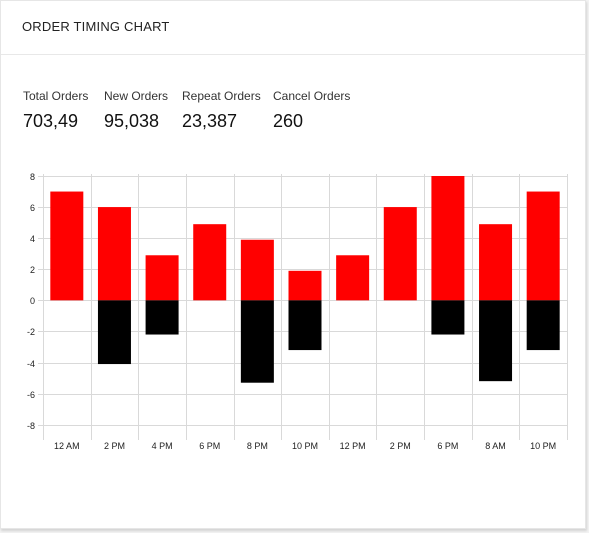 Image resolution: width=589 pixels, height=533 pixels. Describe the element at coordinates (210, 121) in the screenshot. I see `stat-value: 23,387` at that location.